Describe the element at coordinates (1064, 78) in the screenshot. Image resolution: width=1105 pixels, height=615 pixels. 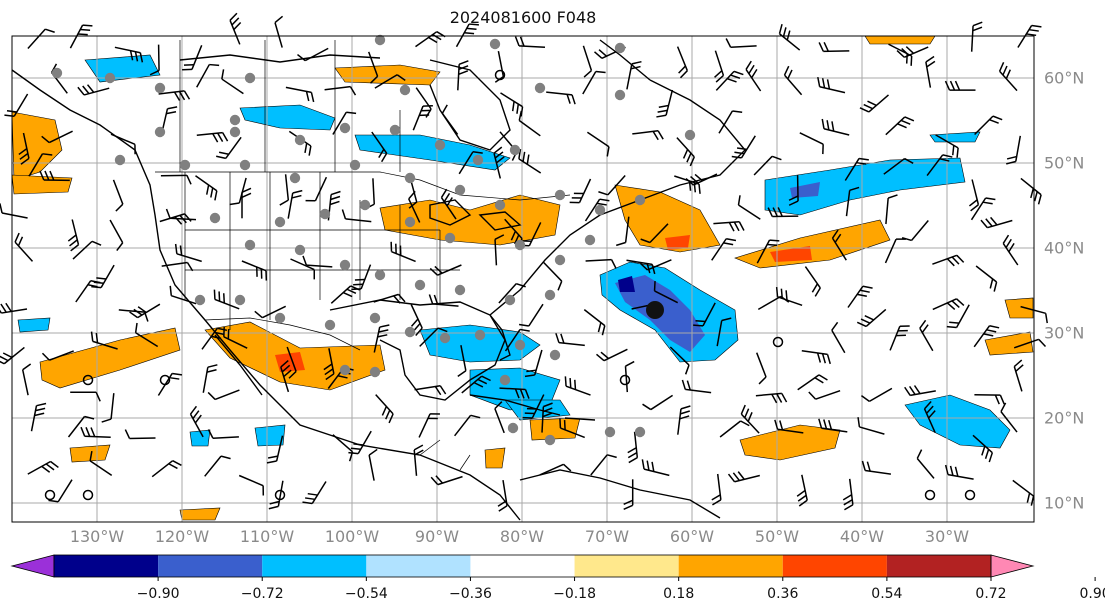
I see `lat-label: 60°N` at that location.